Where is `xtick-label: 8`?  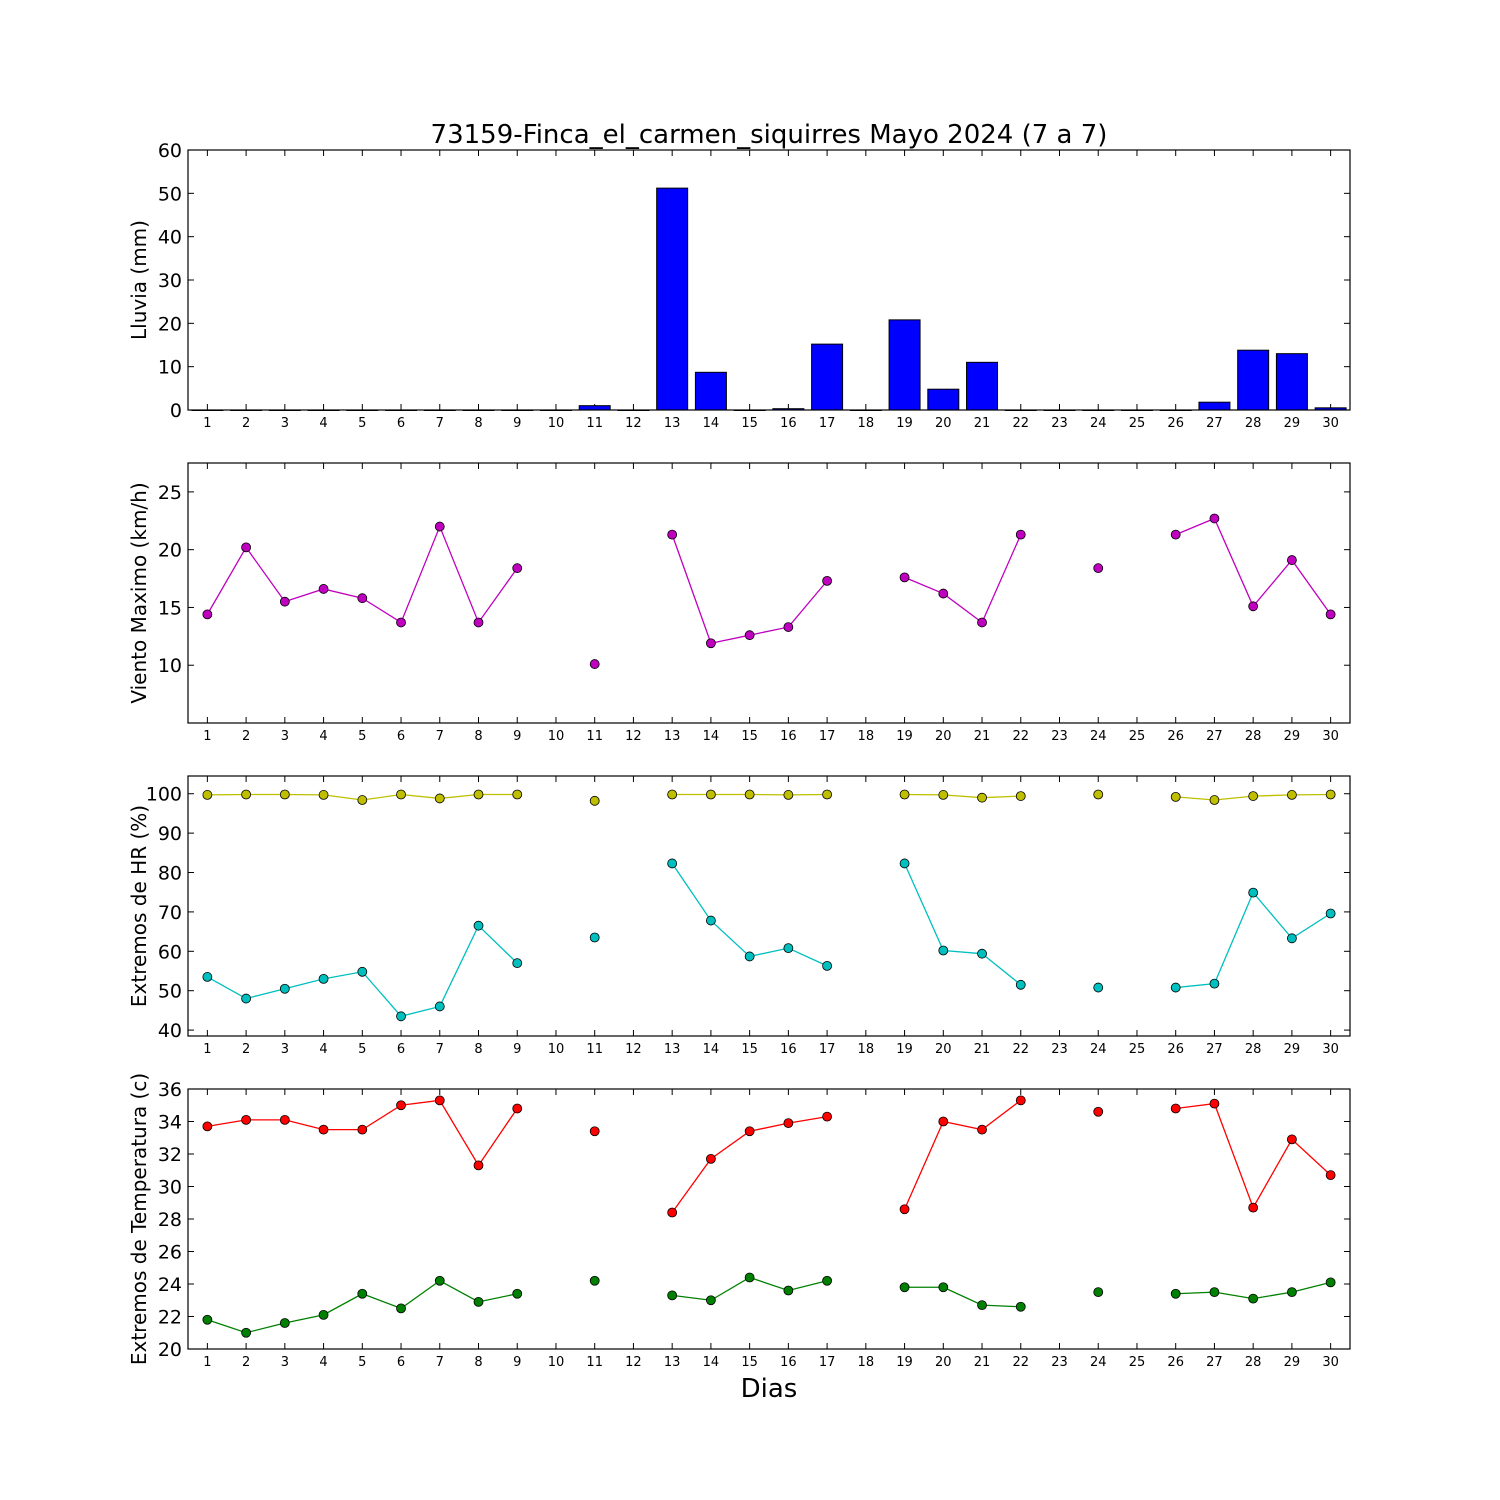
xtick-label: 8 is located at coordinates (478, 736).